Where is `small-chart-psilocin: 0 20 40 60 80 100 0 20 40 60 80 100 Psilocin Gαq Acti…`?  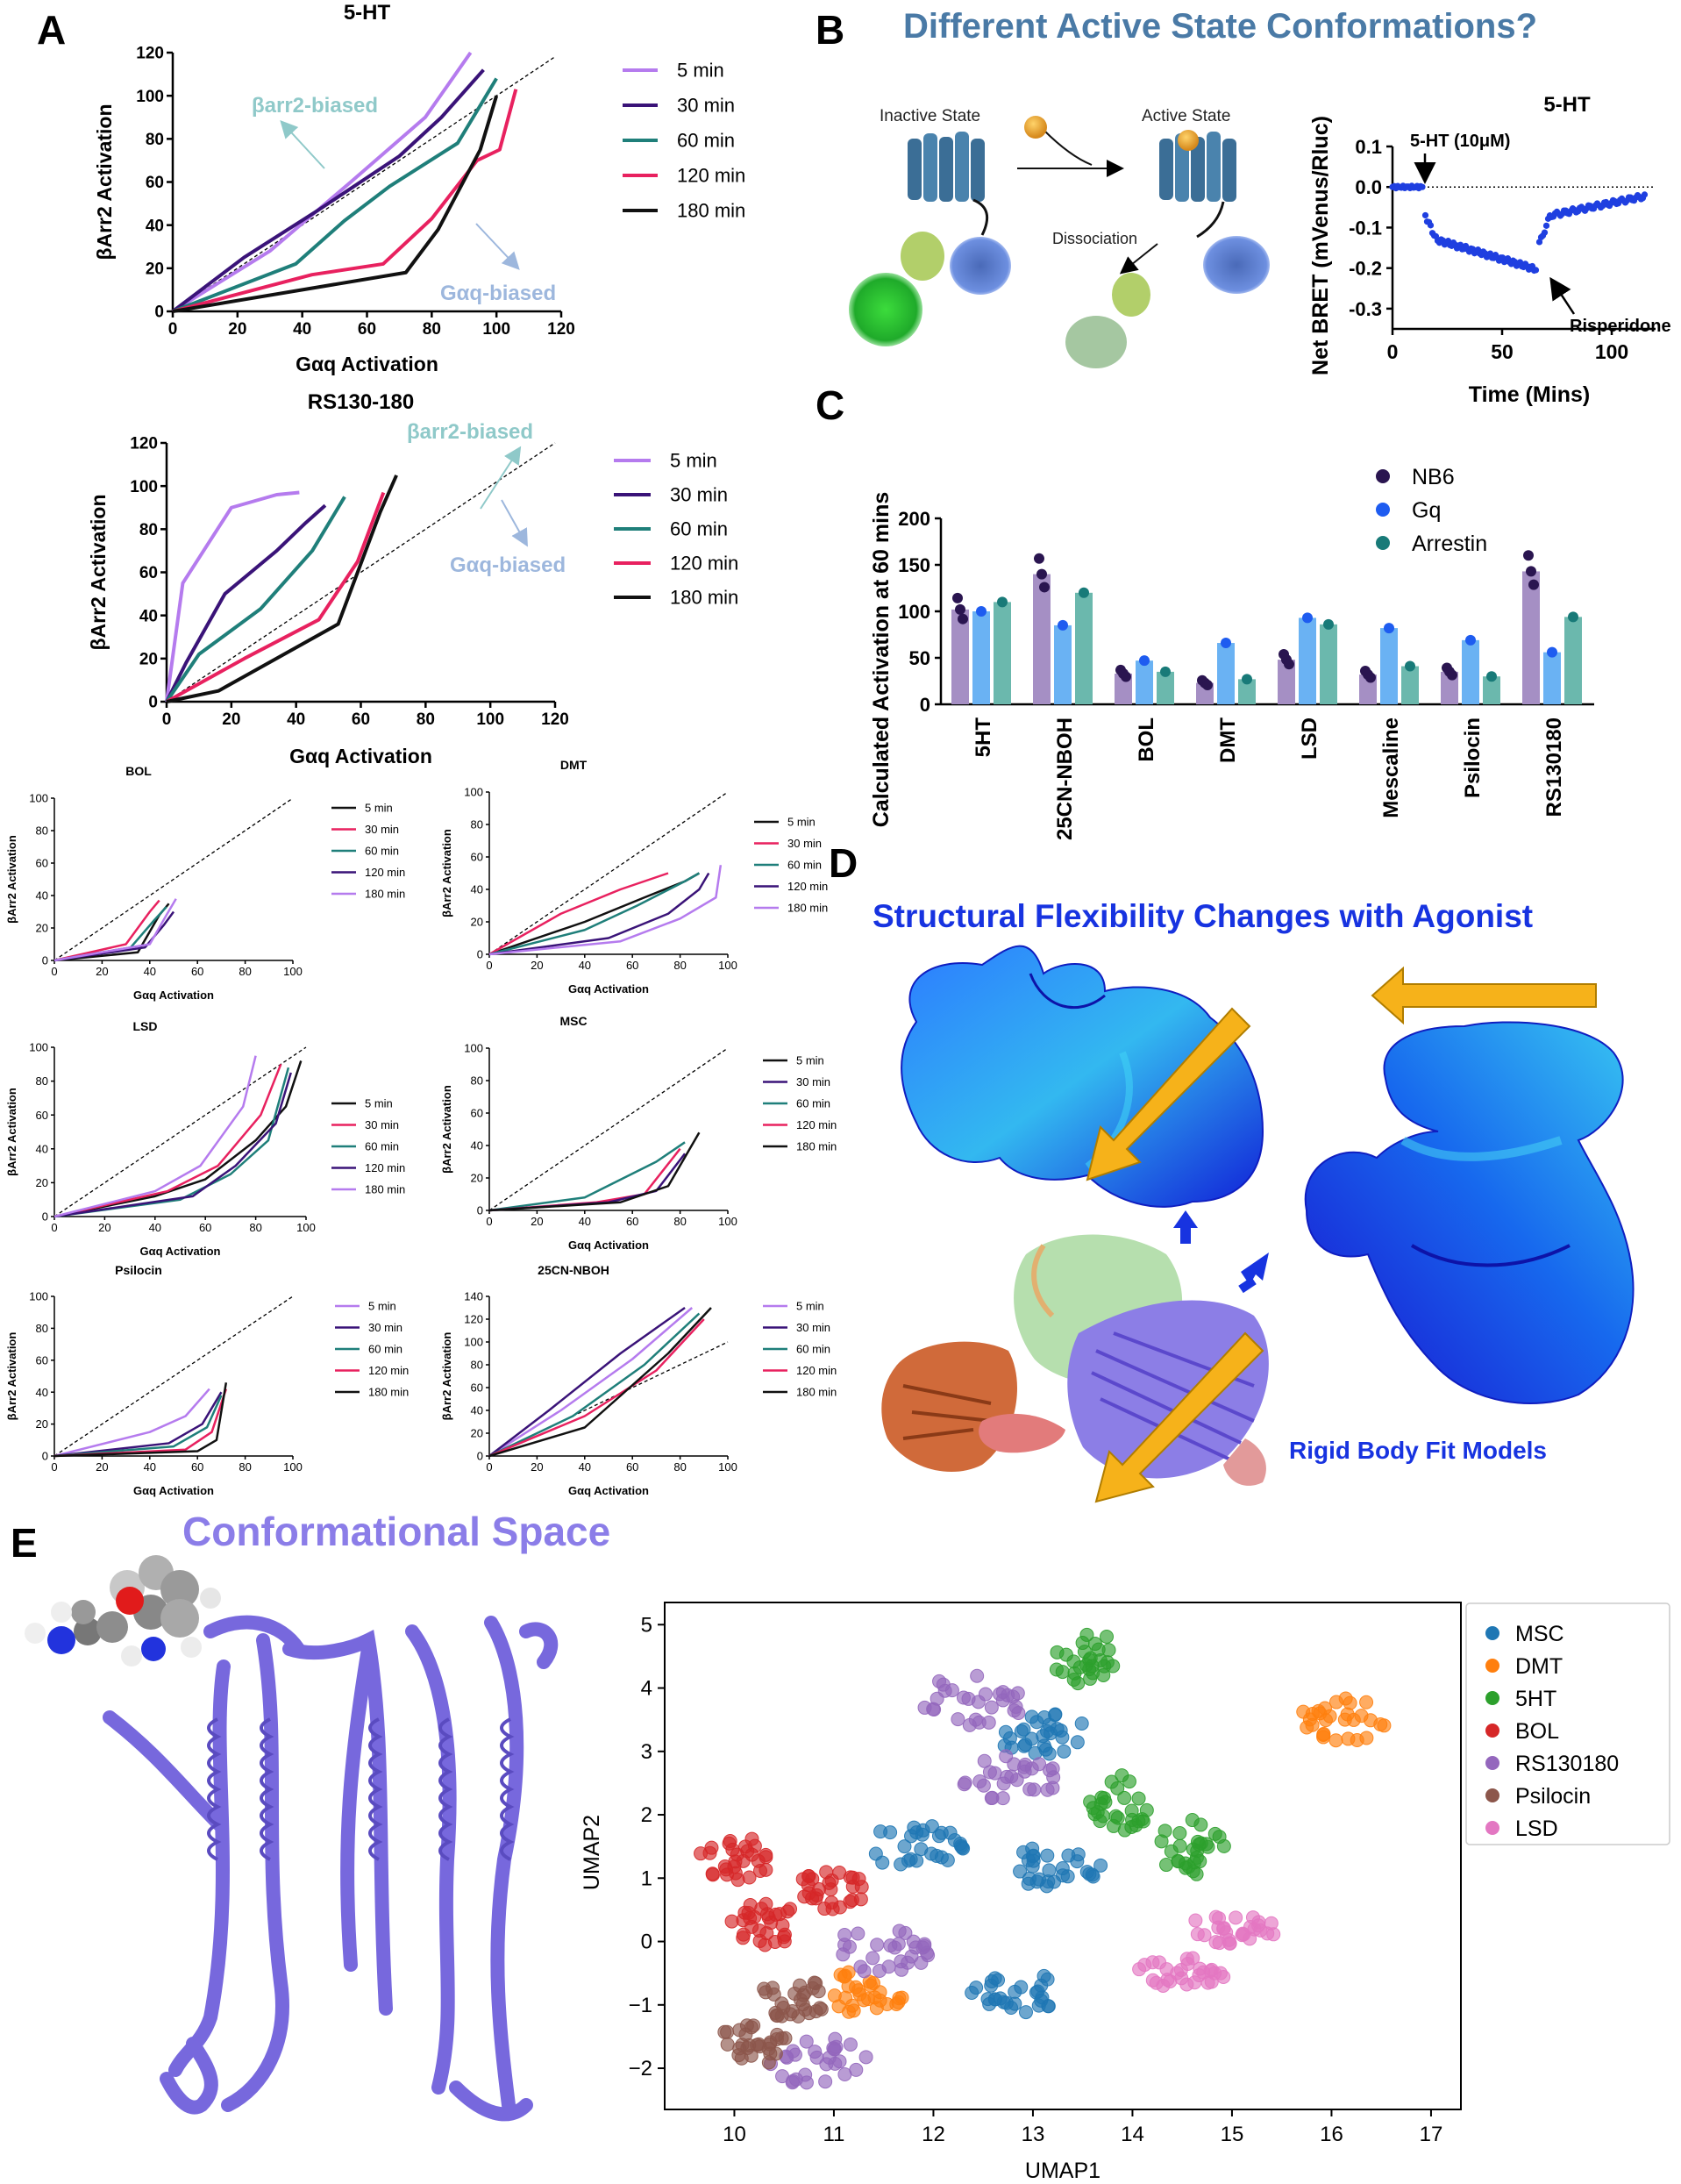
small-chart-psilocin: 0 20 40 60 80 100 0 20 40 60 80 100 Psilocin Gαq Acti… is located at coordinates (207, 1380).